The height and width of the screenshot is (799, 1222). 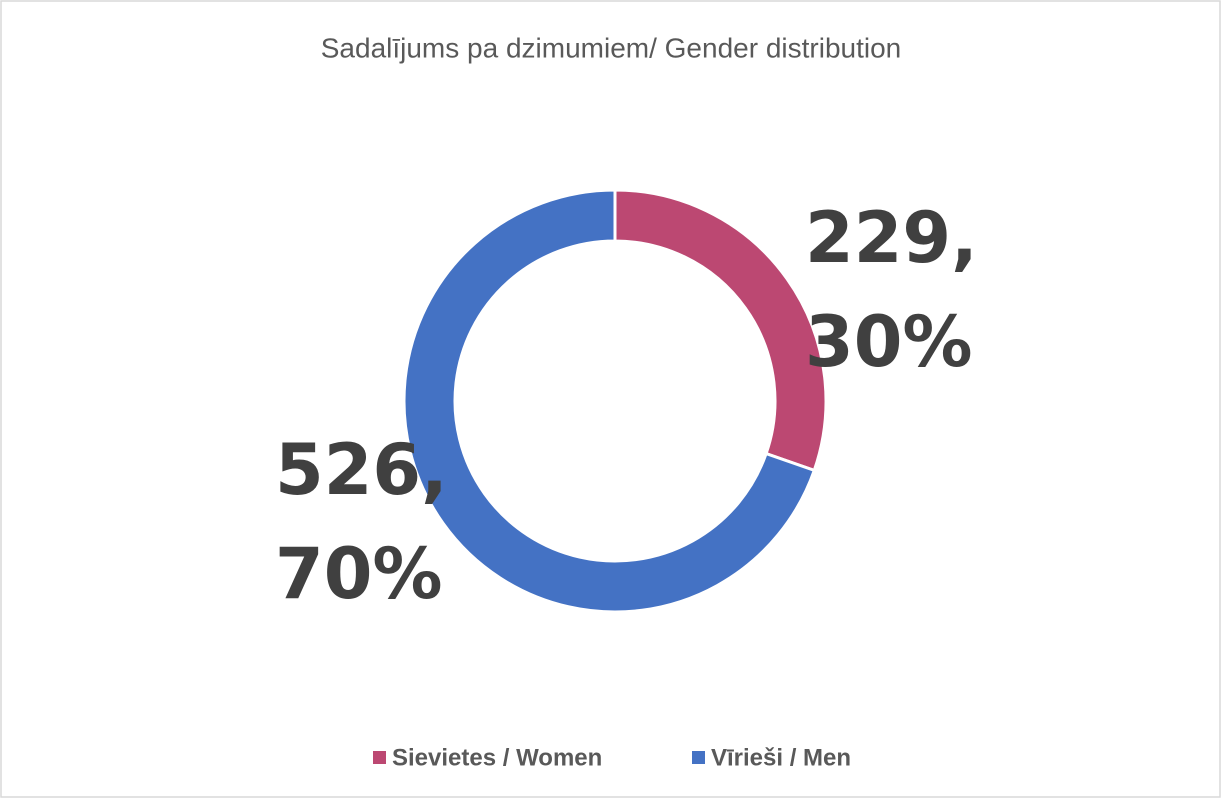 What do you see at coordinates (497, 757) in the screenshot?
I see `legend-label: Sievietes / Women` at bounding box center [497, 757].